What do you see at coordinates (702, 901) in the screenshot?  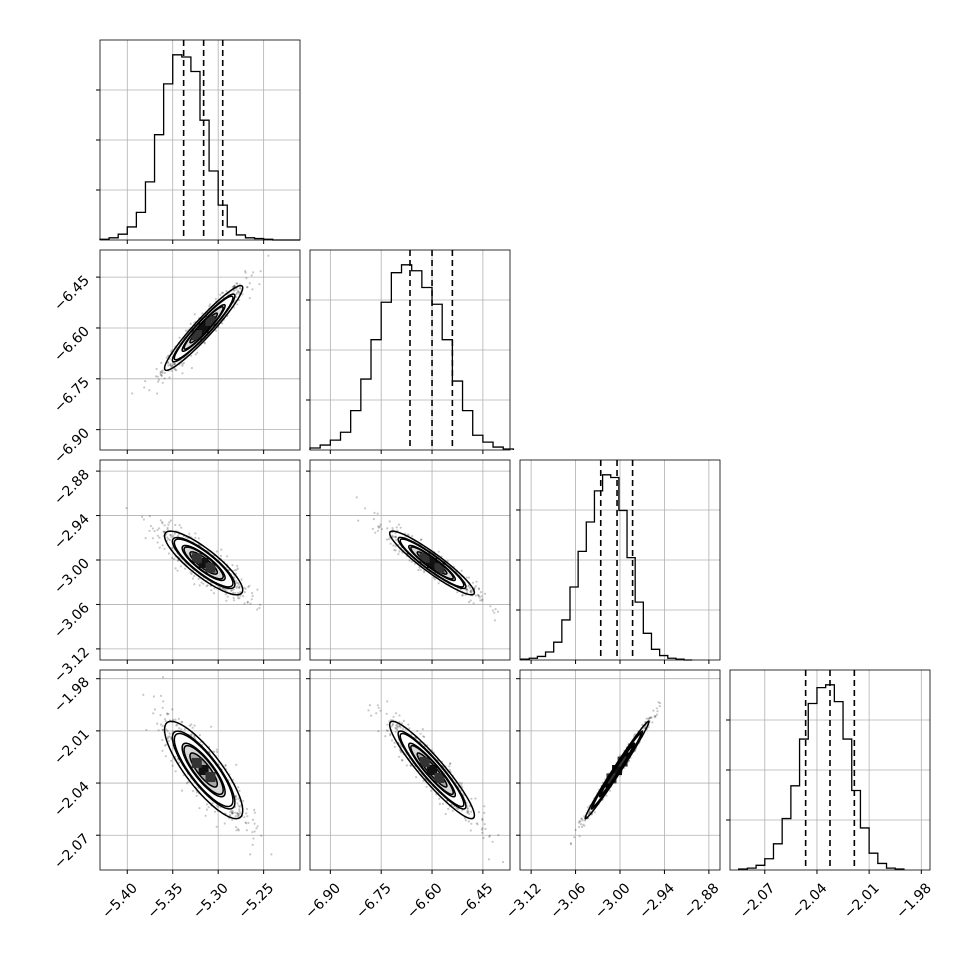 I see `x-tick-label-2-4: −2.88` at bounding box center [702, 901].